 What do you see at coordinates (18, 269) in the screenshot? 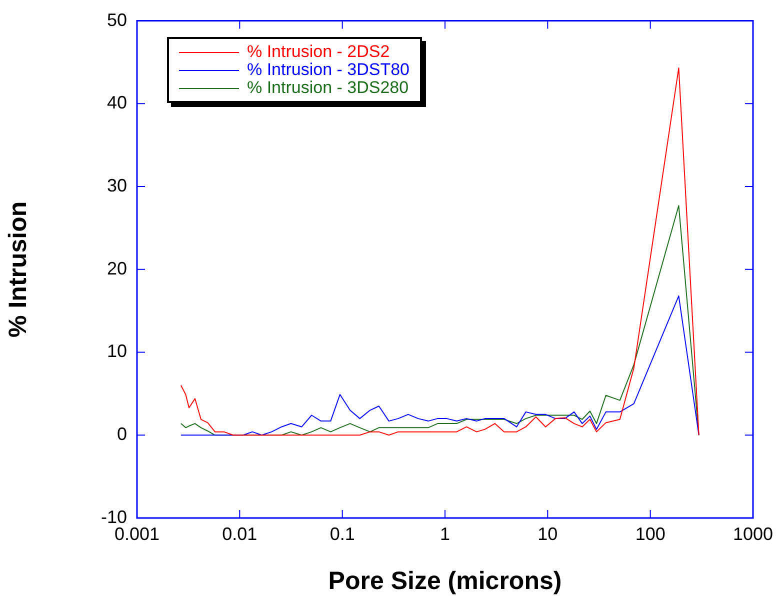
I see `y-axis-title: % Intrusion` at bounding box center [18, 269].